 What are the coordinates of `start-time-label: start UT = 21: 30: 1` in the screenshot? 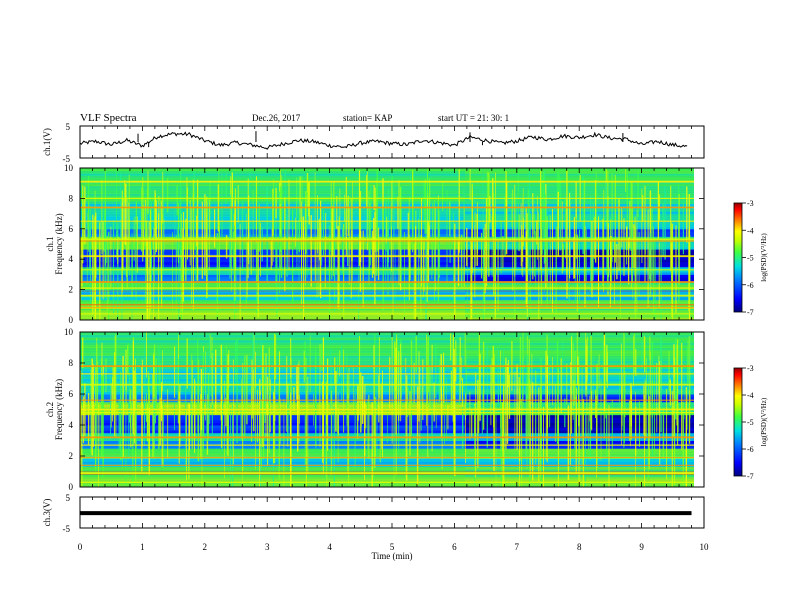 It's located at (474, 118).